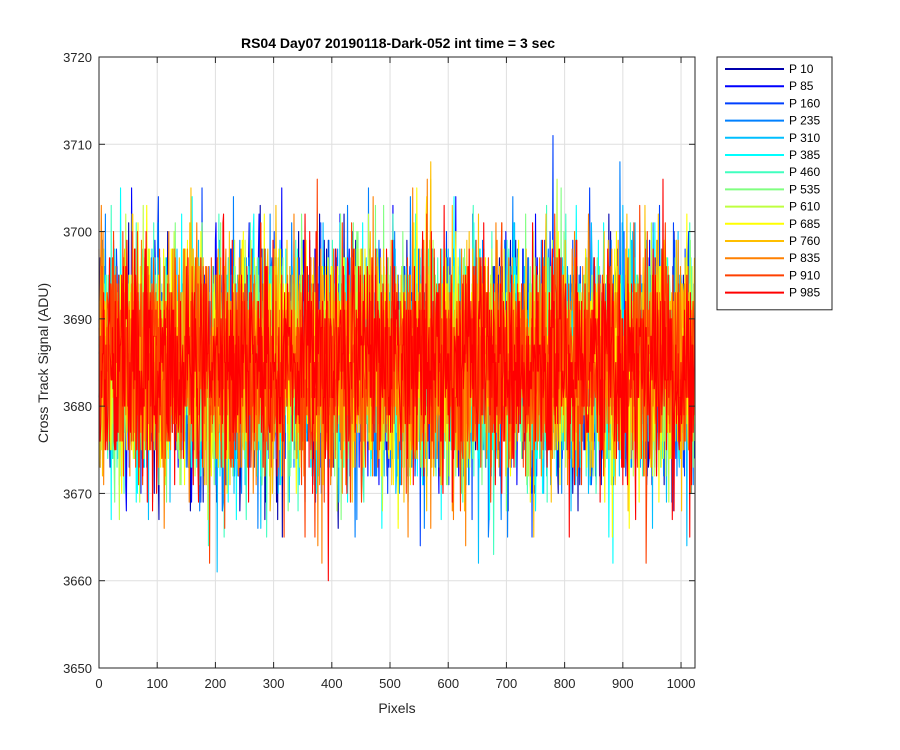 The width and height of the screenshot is (900, 750). I want to click on y-axis-label: Cross Track Signal (ADU), so click(43, 363).